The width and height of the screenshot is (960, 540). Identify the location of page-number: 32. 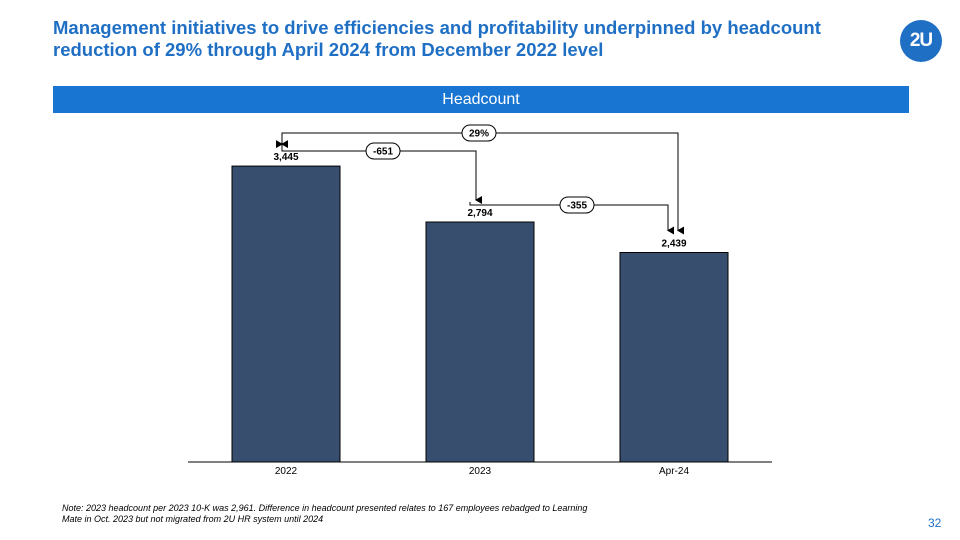
(935, 523).